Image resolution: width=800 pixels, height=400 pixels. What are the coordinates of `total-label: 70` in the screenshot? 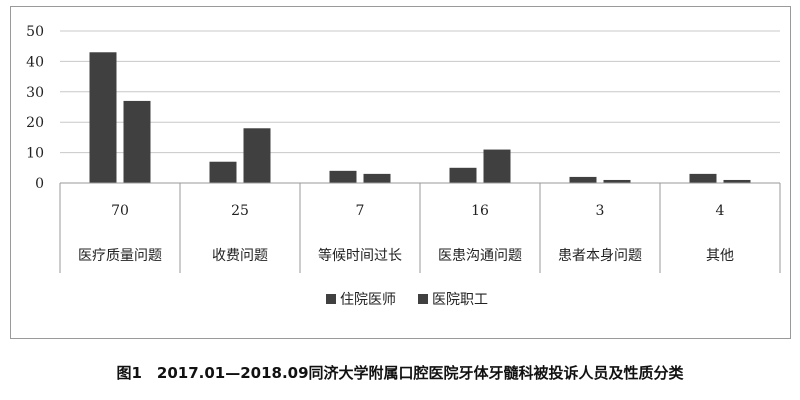 It's located at (120, 211).